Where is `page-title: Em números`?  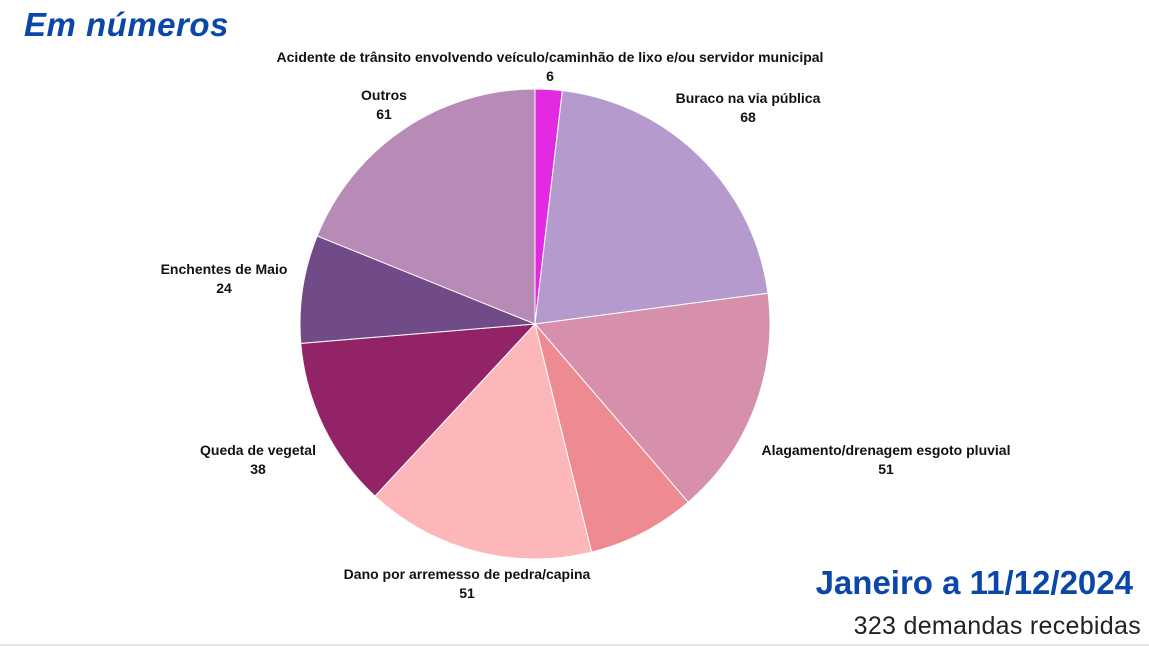
page-title: Em números is located at coordinates (126, 24).